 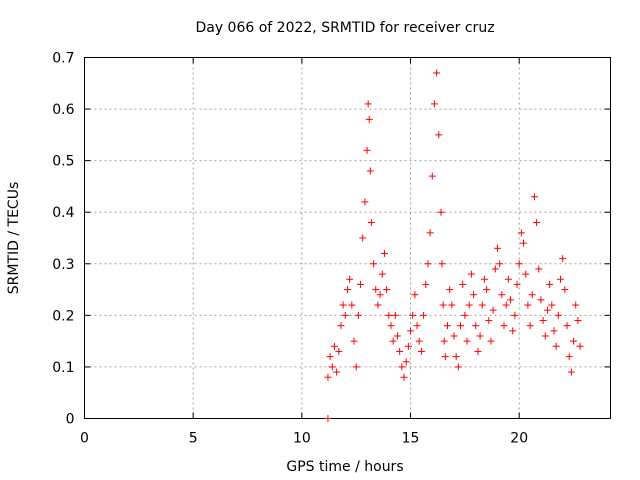 What do you see at coordinates (302, 439) in the screenshot?
I see `x-tick-label: 10` at bounding box center [302, 439].